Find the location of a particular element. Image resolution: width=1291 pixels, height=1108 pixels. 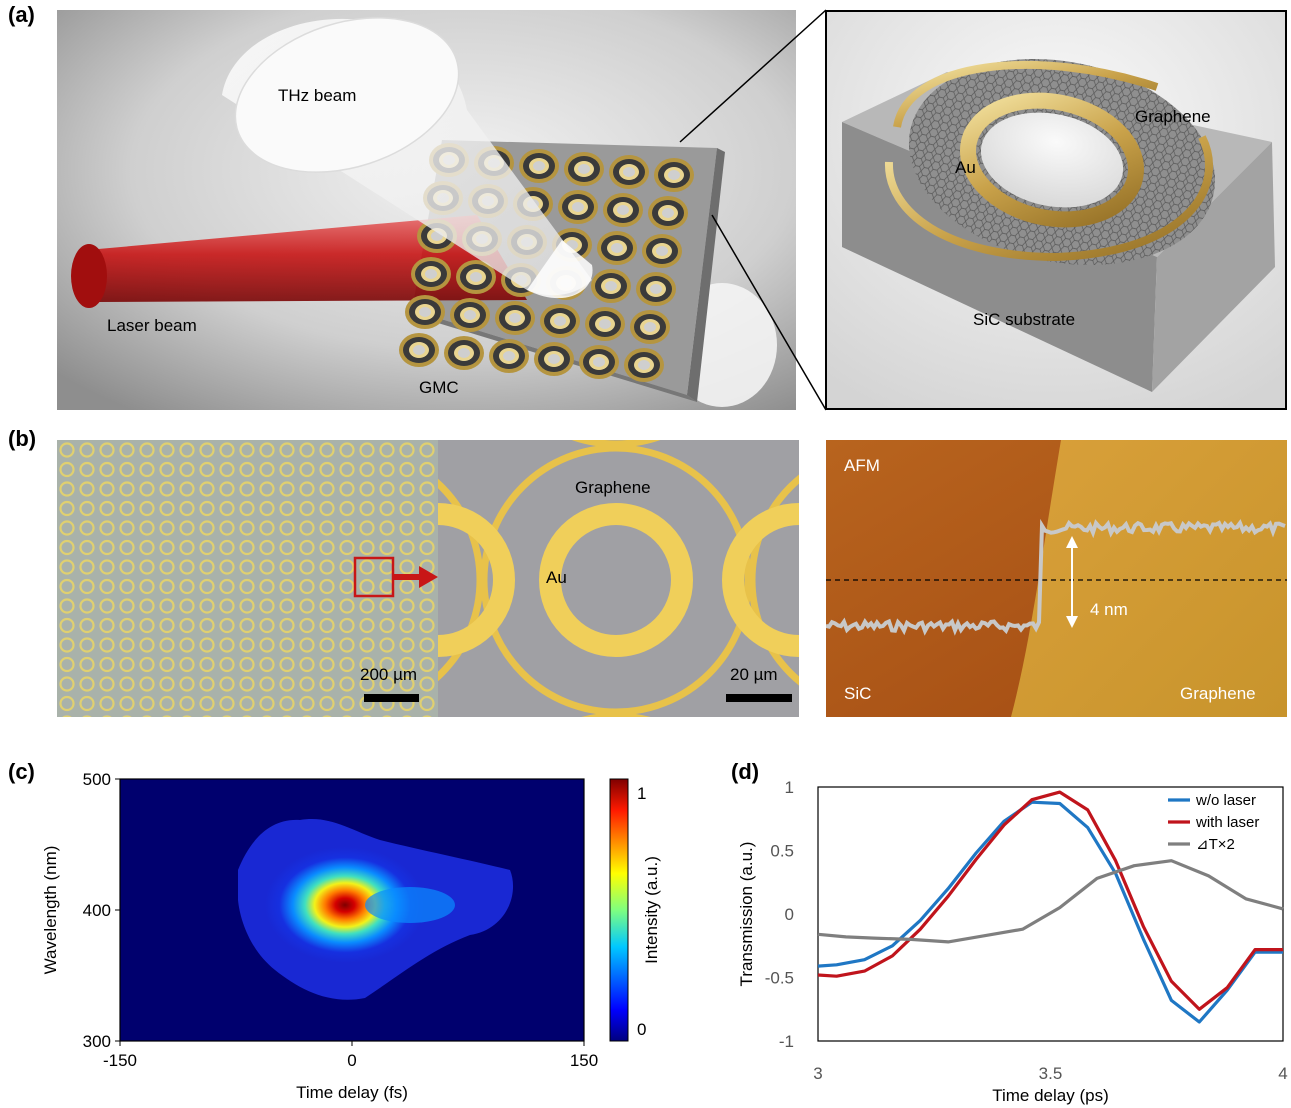

heatmap-y-tick: 300 is located at coordinates (97, 1041).